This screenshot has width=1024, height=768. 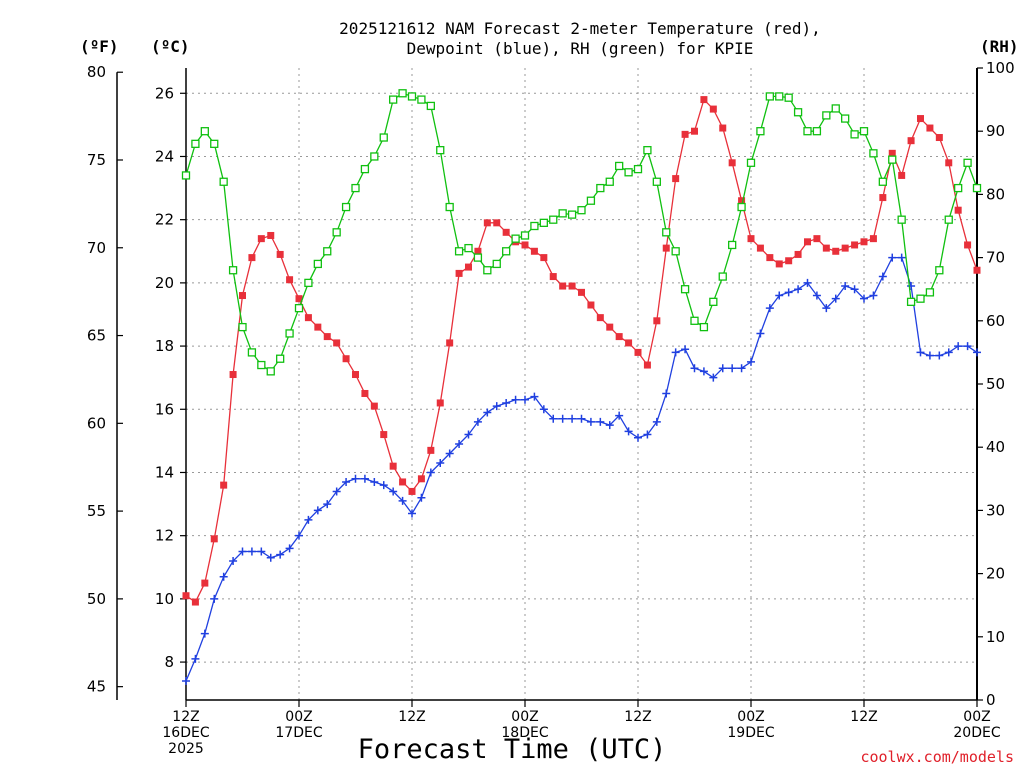 I want to click on celsius-tick-label: 18, so click(x=164, y=346).